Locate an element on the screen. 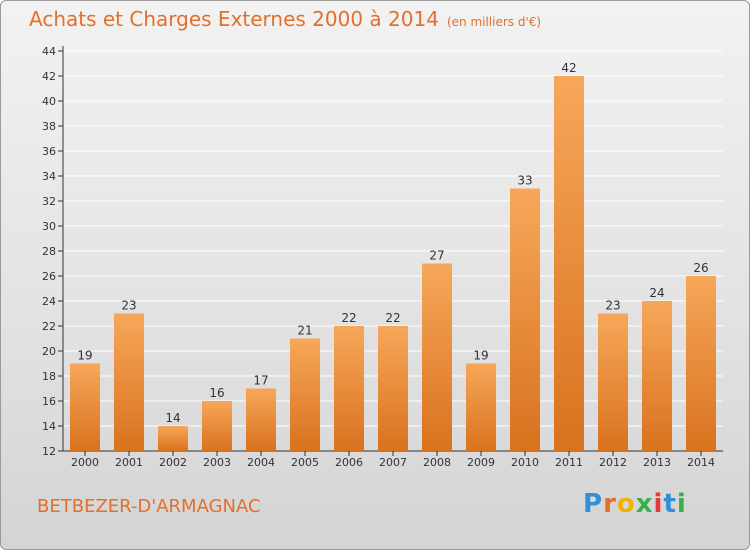 The image size is (750, 550). x-tick-label: 2006 is located at coordinates (349, 462).